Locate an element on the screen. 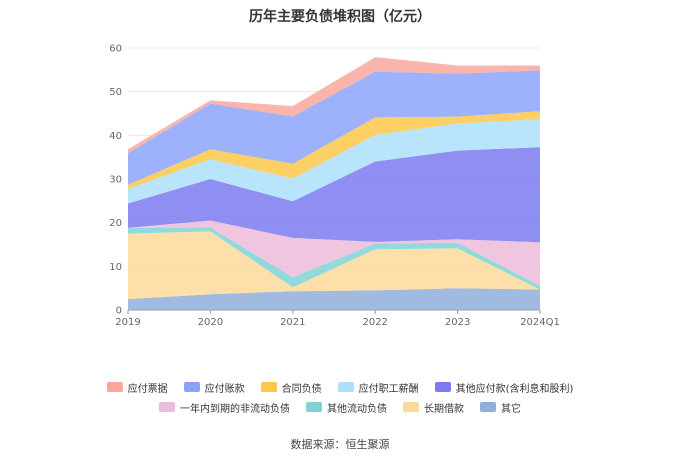  legend-item-accounts-payable: 应付账款 is located at coordinates (214, 387).